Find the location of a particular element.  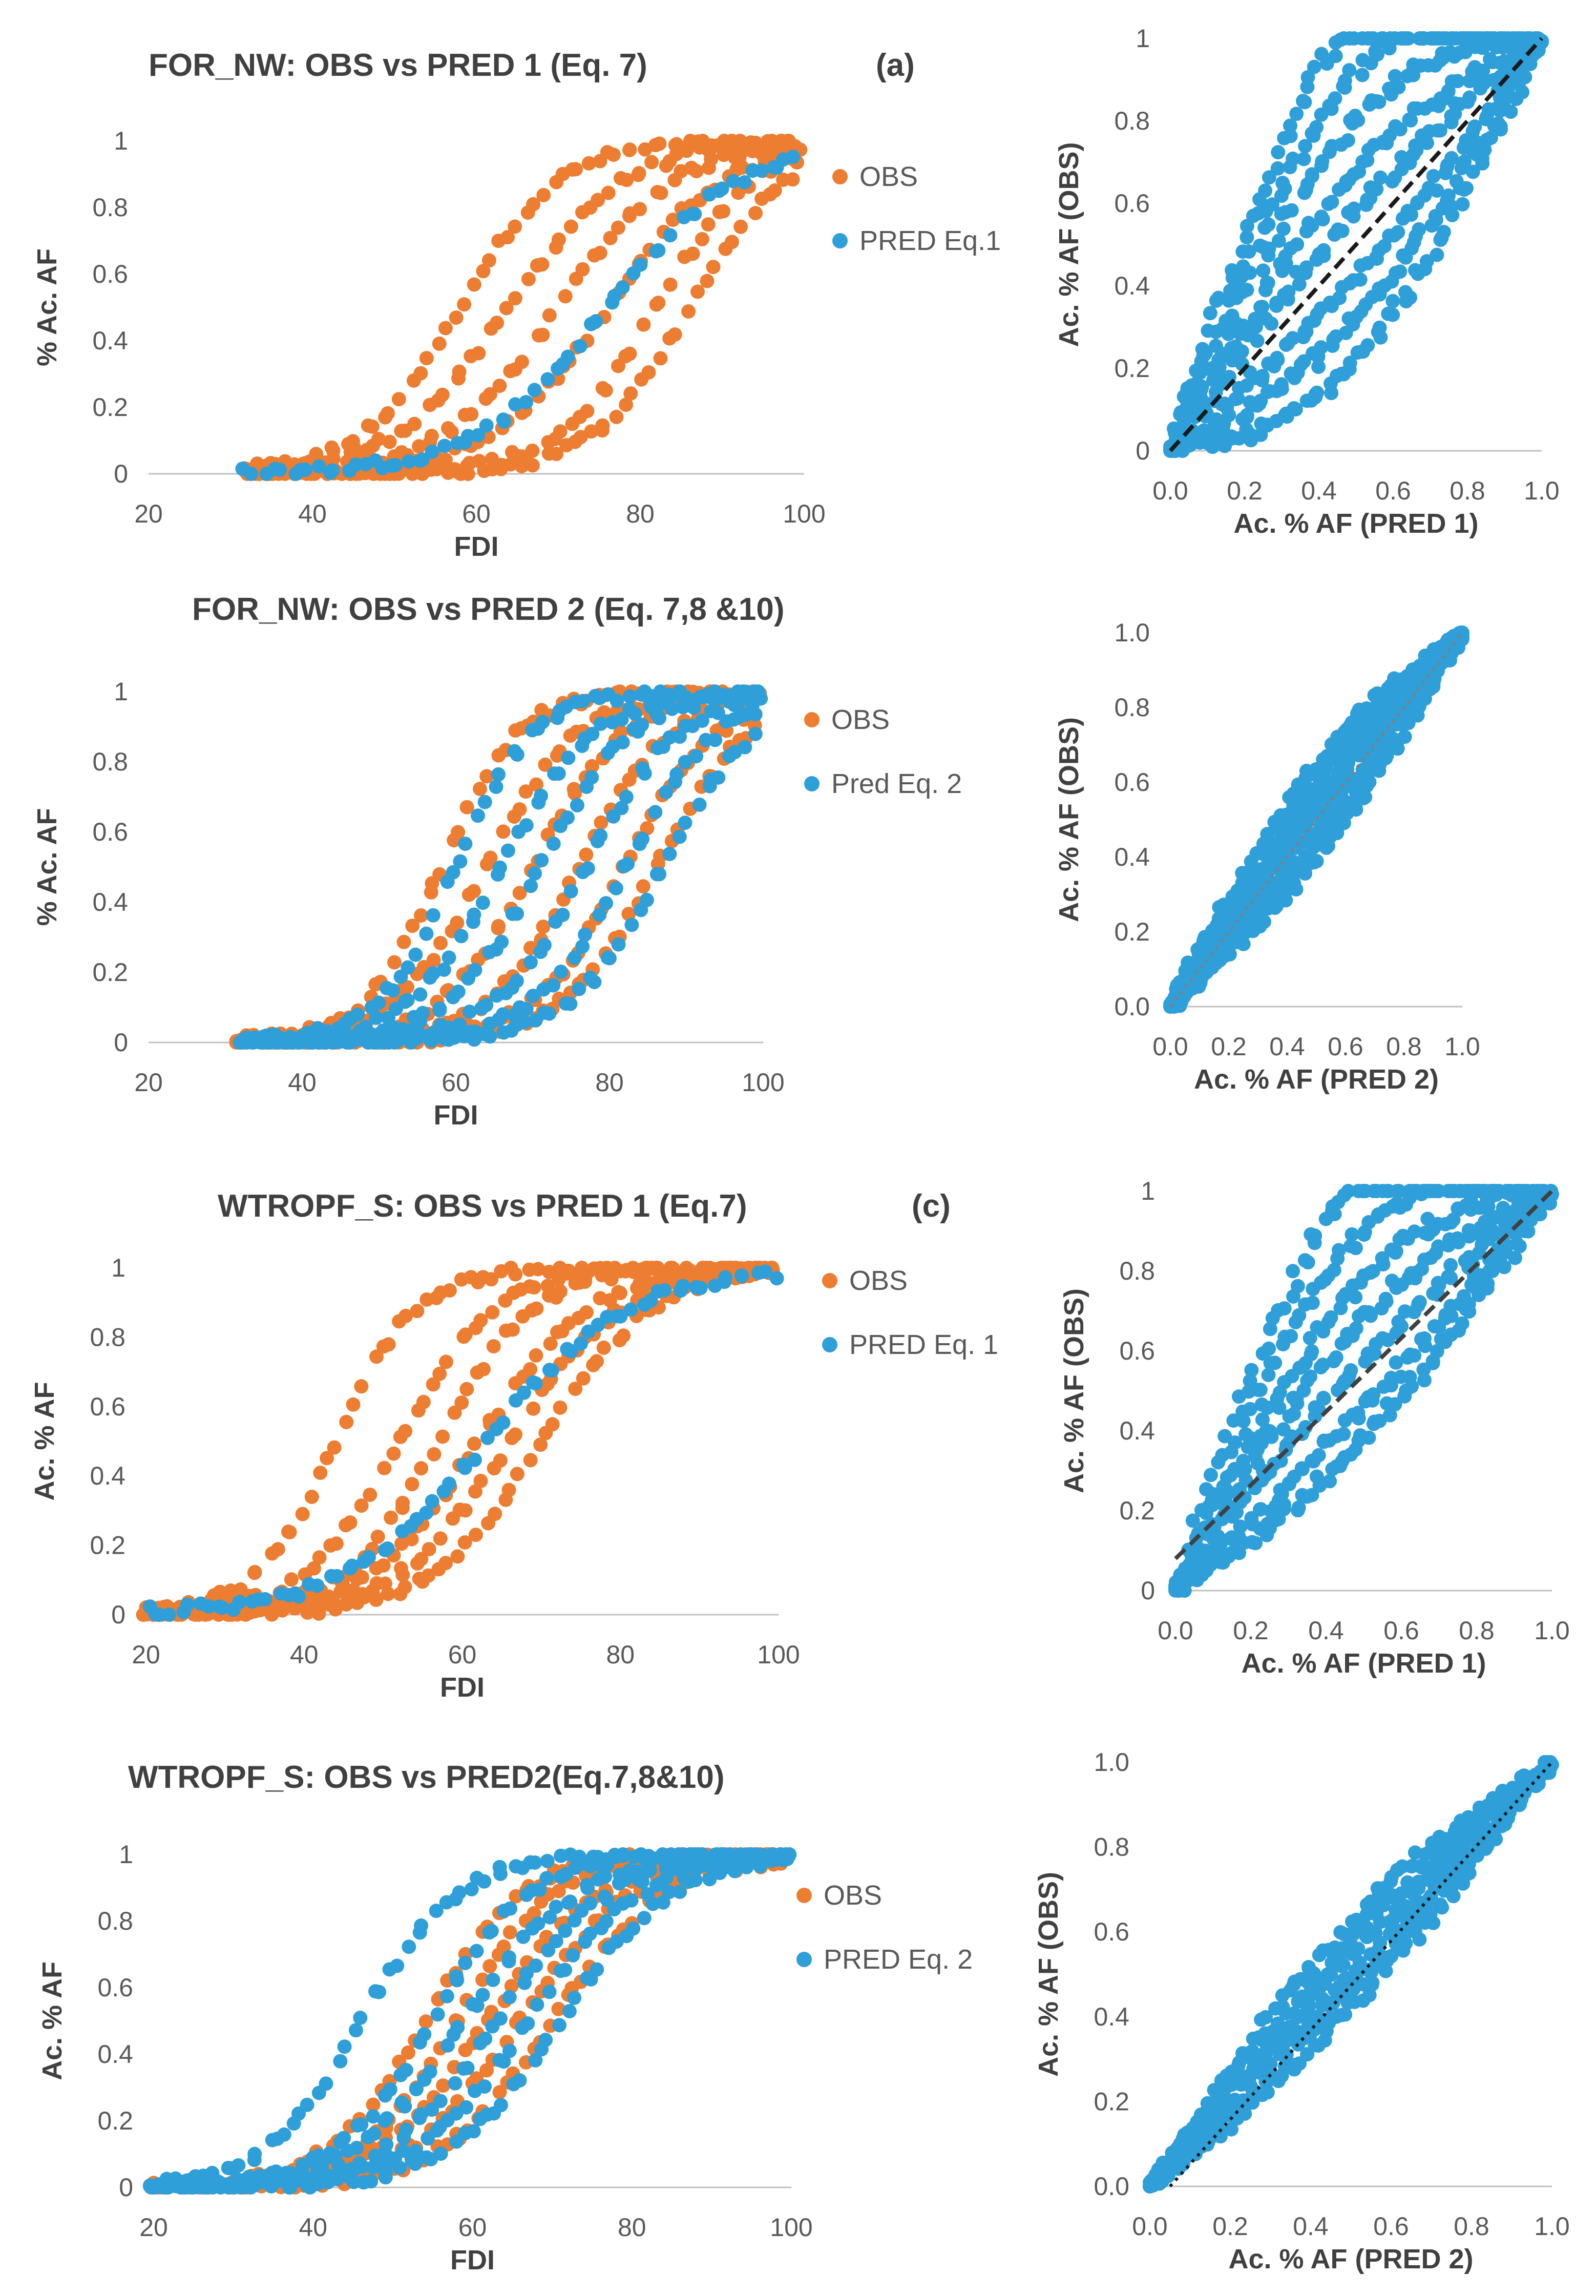

y-tick-label: 0.0 is located at coordinates (1132, 1006).